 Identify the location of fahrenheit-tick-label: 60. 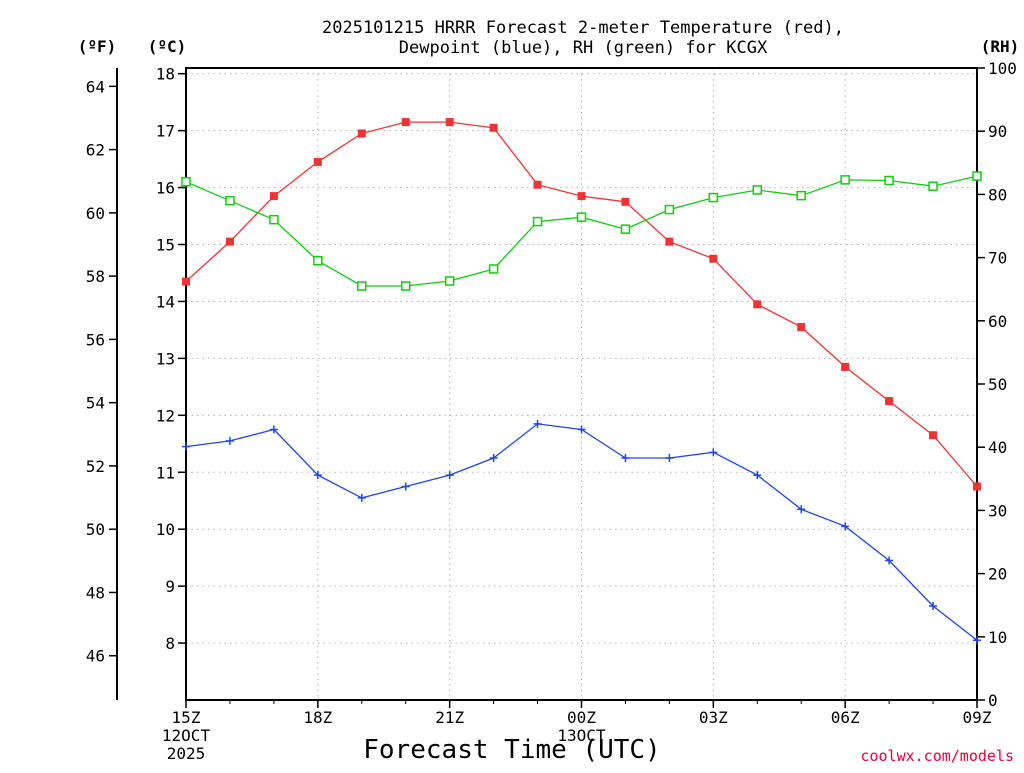
(95, 213).